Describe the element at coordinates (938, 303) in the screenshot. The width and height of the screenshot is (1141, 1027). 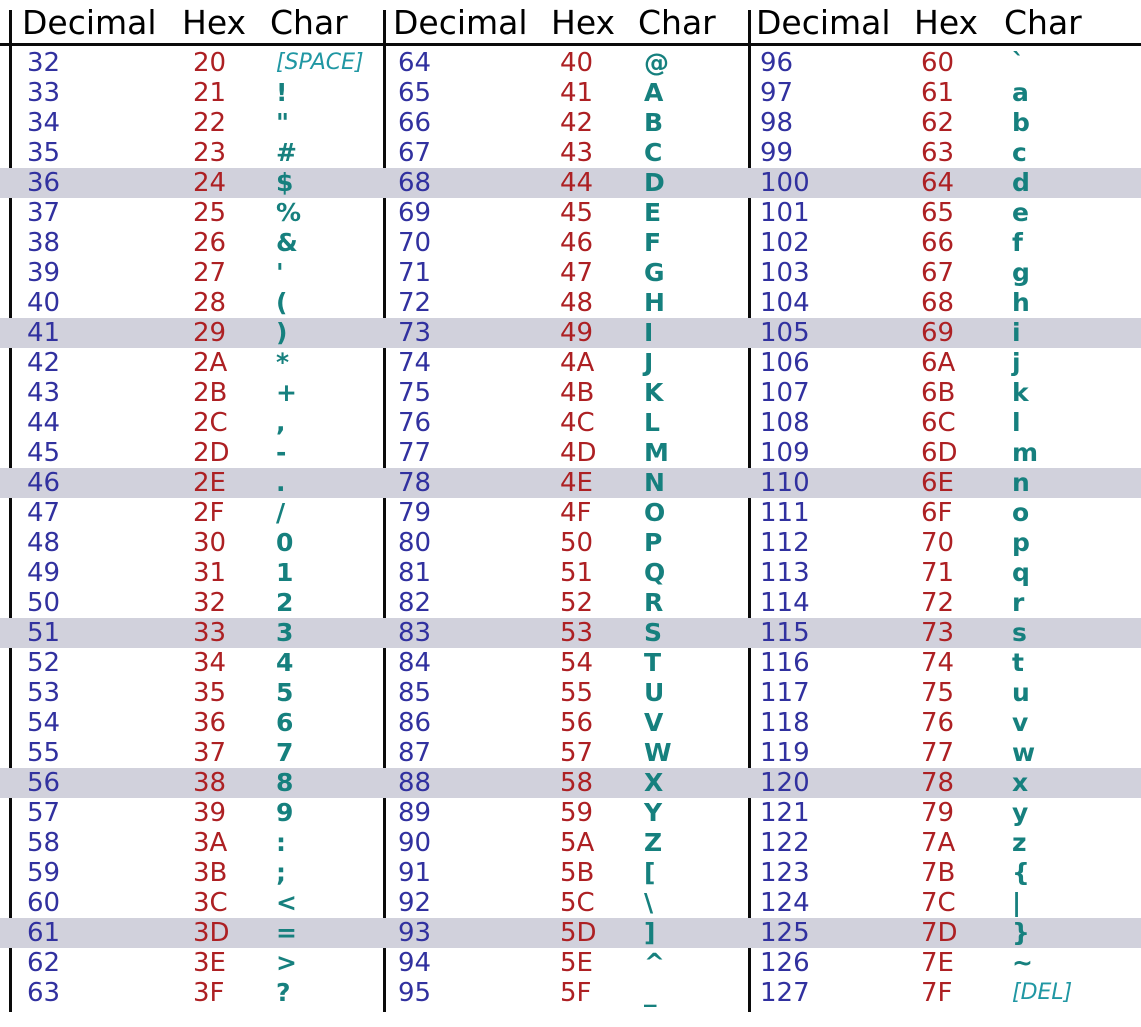
I see `hex-cell: 68` at that location.